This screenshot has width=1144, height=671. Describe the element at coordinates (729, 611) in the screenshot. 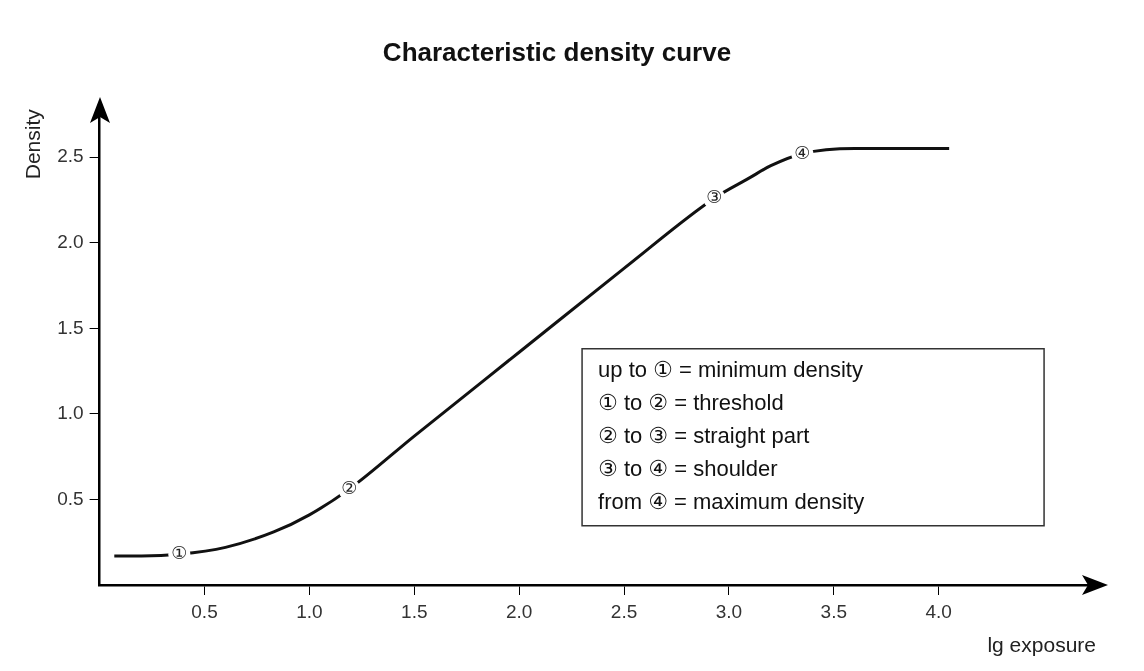

I see `x-tick-label: 3.0` at that location.